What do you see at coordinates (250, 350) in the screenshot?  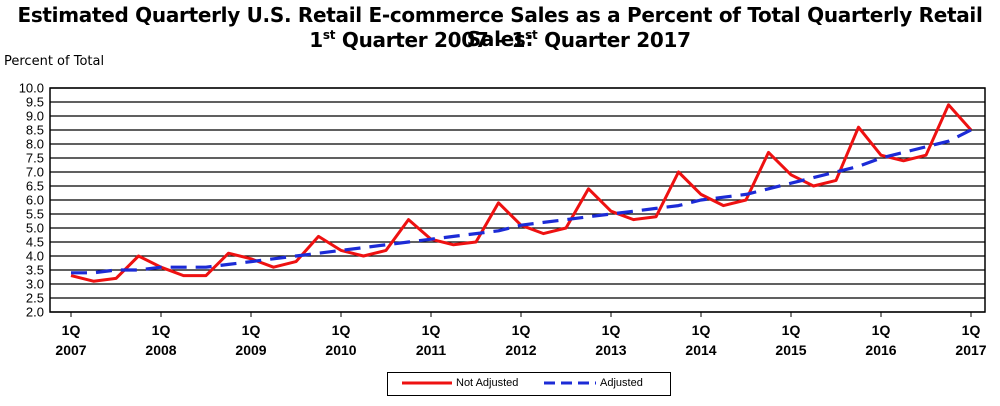 I see `x-tick-label-year: 2009` at bounding box center [250, 350].